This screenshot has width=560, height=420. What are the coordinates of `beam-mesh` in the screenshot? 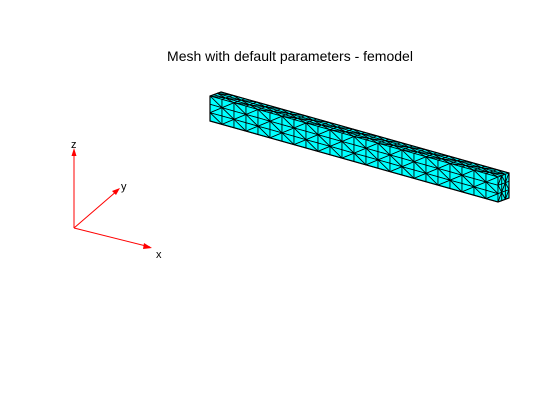 It's located at (359, 147).